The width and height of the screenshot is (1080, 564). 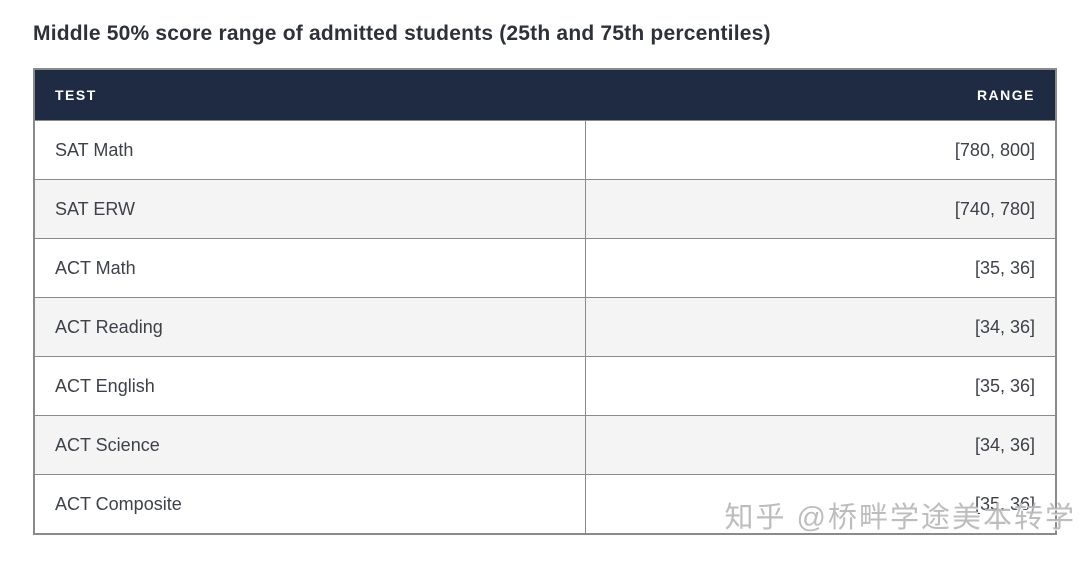 What do you see at coordinates (309, 327) in the screenshot?
I see `test-name-cell: ACT Reading` at bounding box center [309, 327].